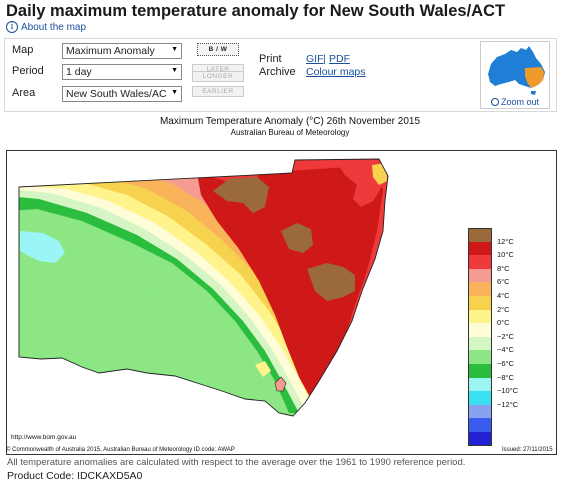  I want to click on period-select-value: 1 day, so click(79, 72).